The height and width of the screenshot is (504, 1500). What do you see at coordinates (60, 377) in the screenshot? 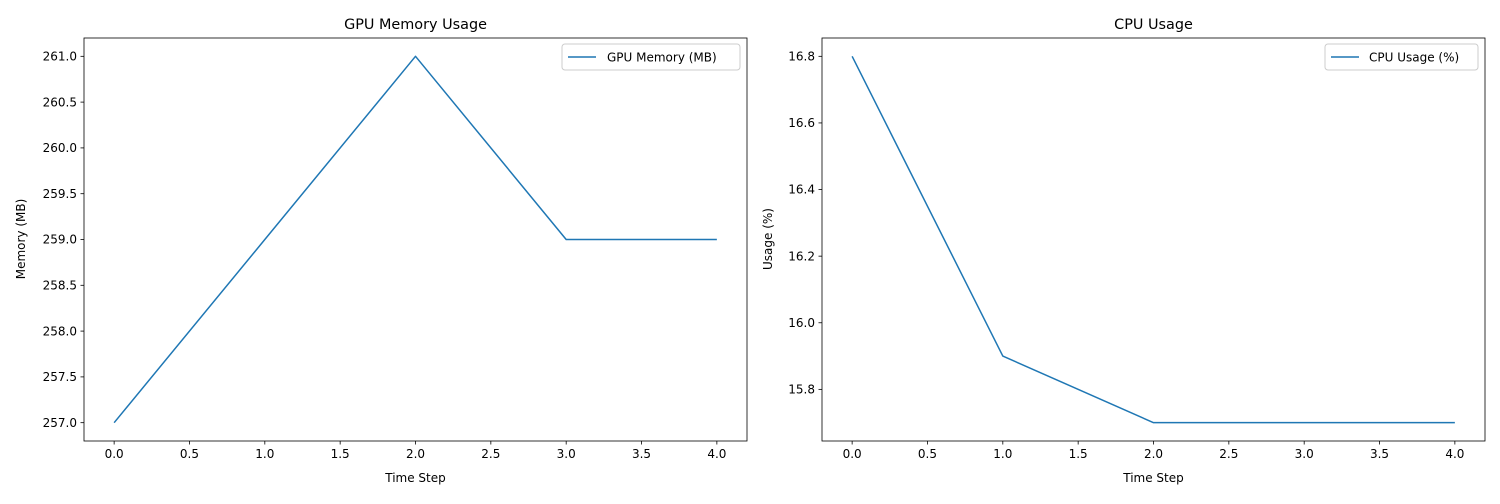
I see `y-tick-label: 257.5` at bounding box center [60, 377].